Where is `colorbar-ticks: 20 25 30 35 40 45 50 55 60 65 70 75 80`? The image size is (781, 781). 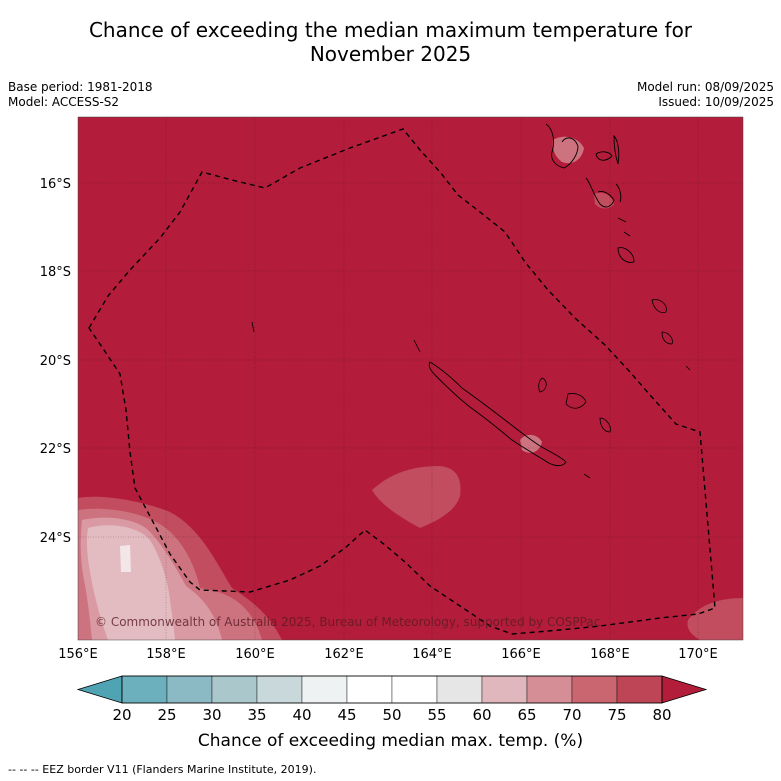
colorbar-ticks: 20 25 30 35 40 45 50 55 60 65 70 75 80 is located at coordinates (391, 715).